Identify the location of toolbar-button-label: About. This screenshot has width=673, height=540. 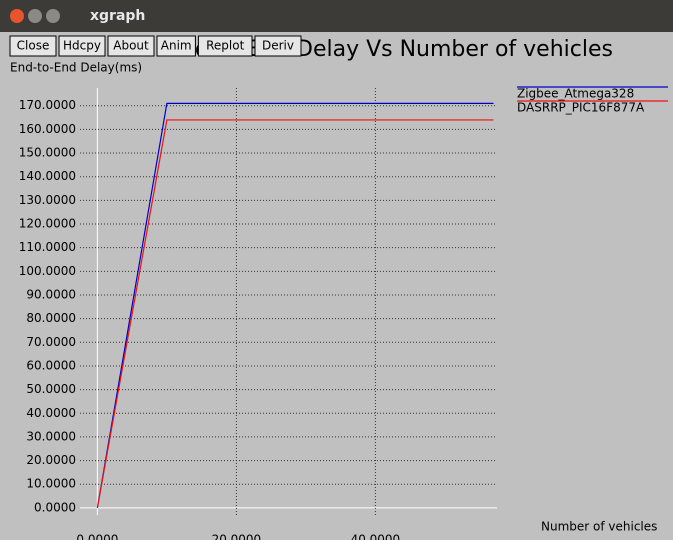
(131, 46).